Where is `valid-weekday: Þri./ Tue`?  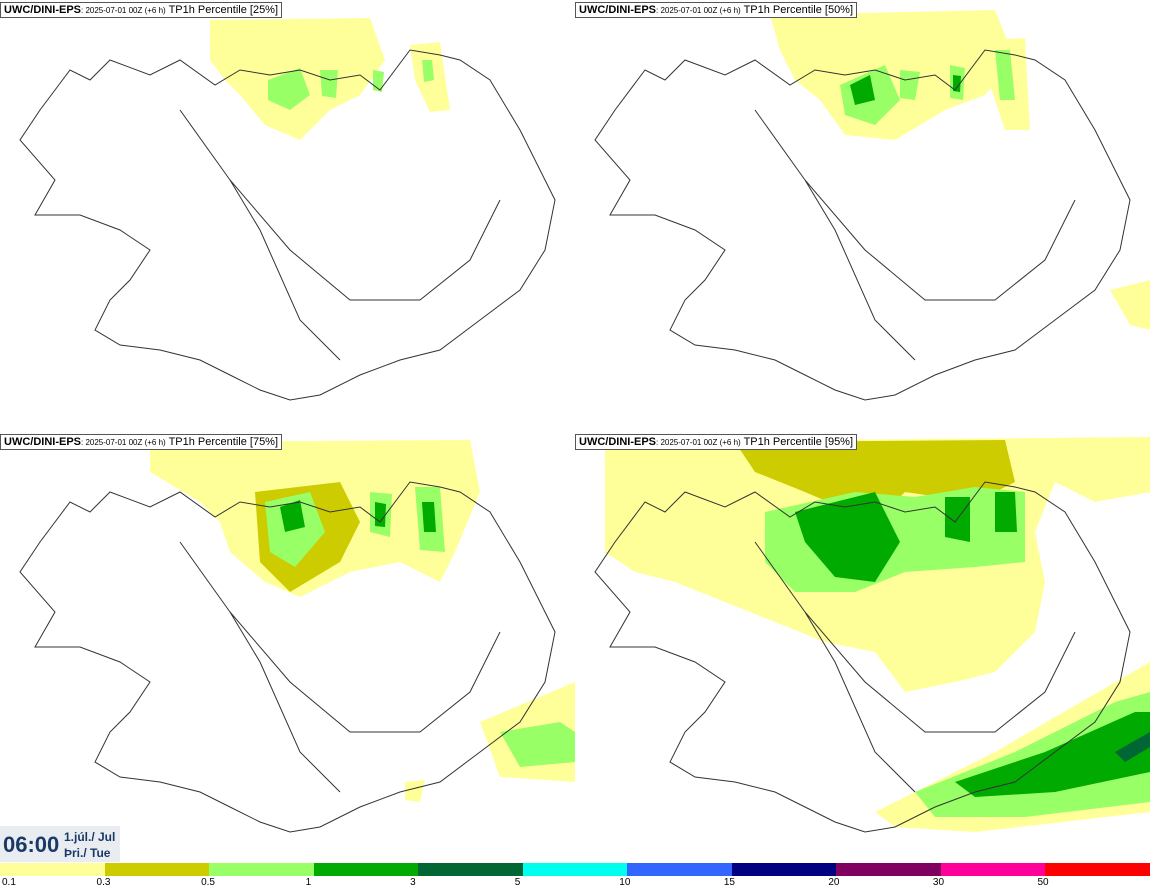
valid-weekday: Þri./ Tue is located at coordinates (87, 853).